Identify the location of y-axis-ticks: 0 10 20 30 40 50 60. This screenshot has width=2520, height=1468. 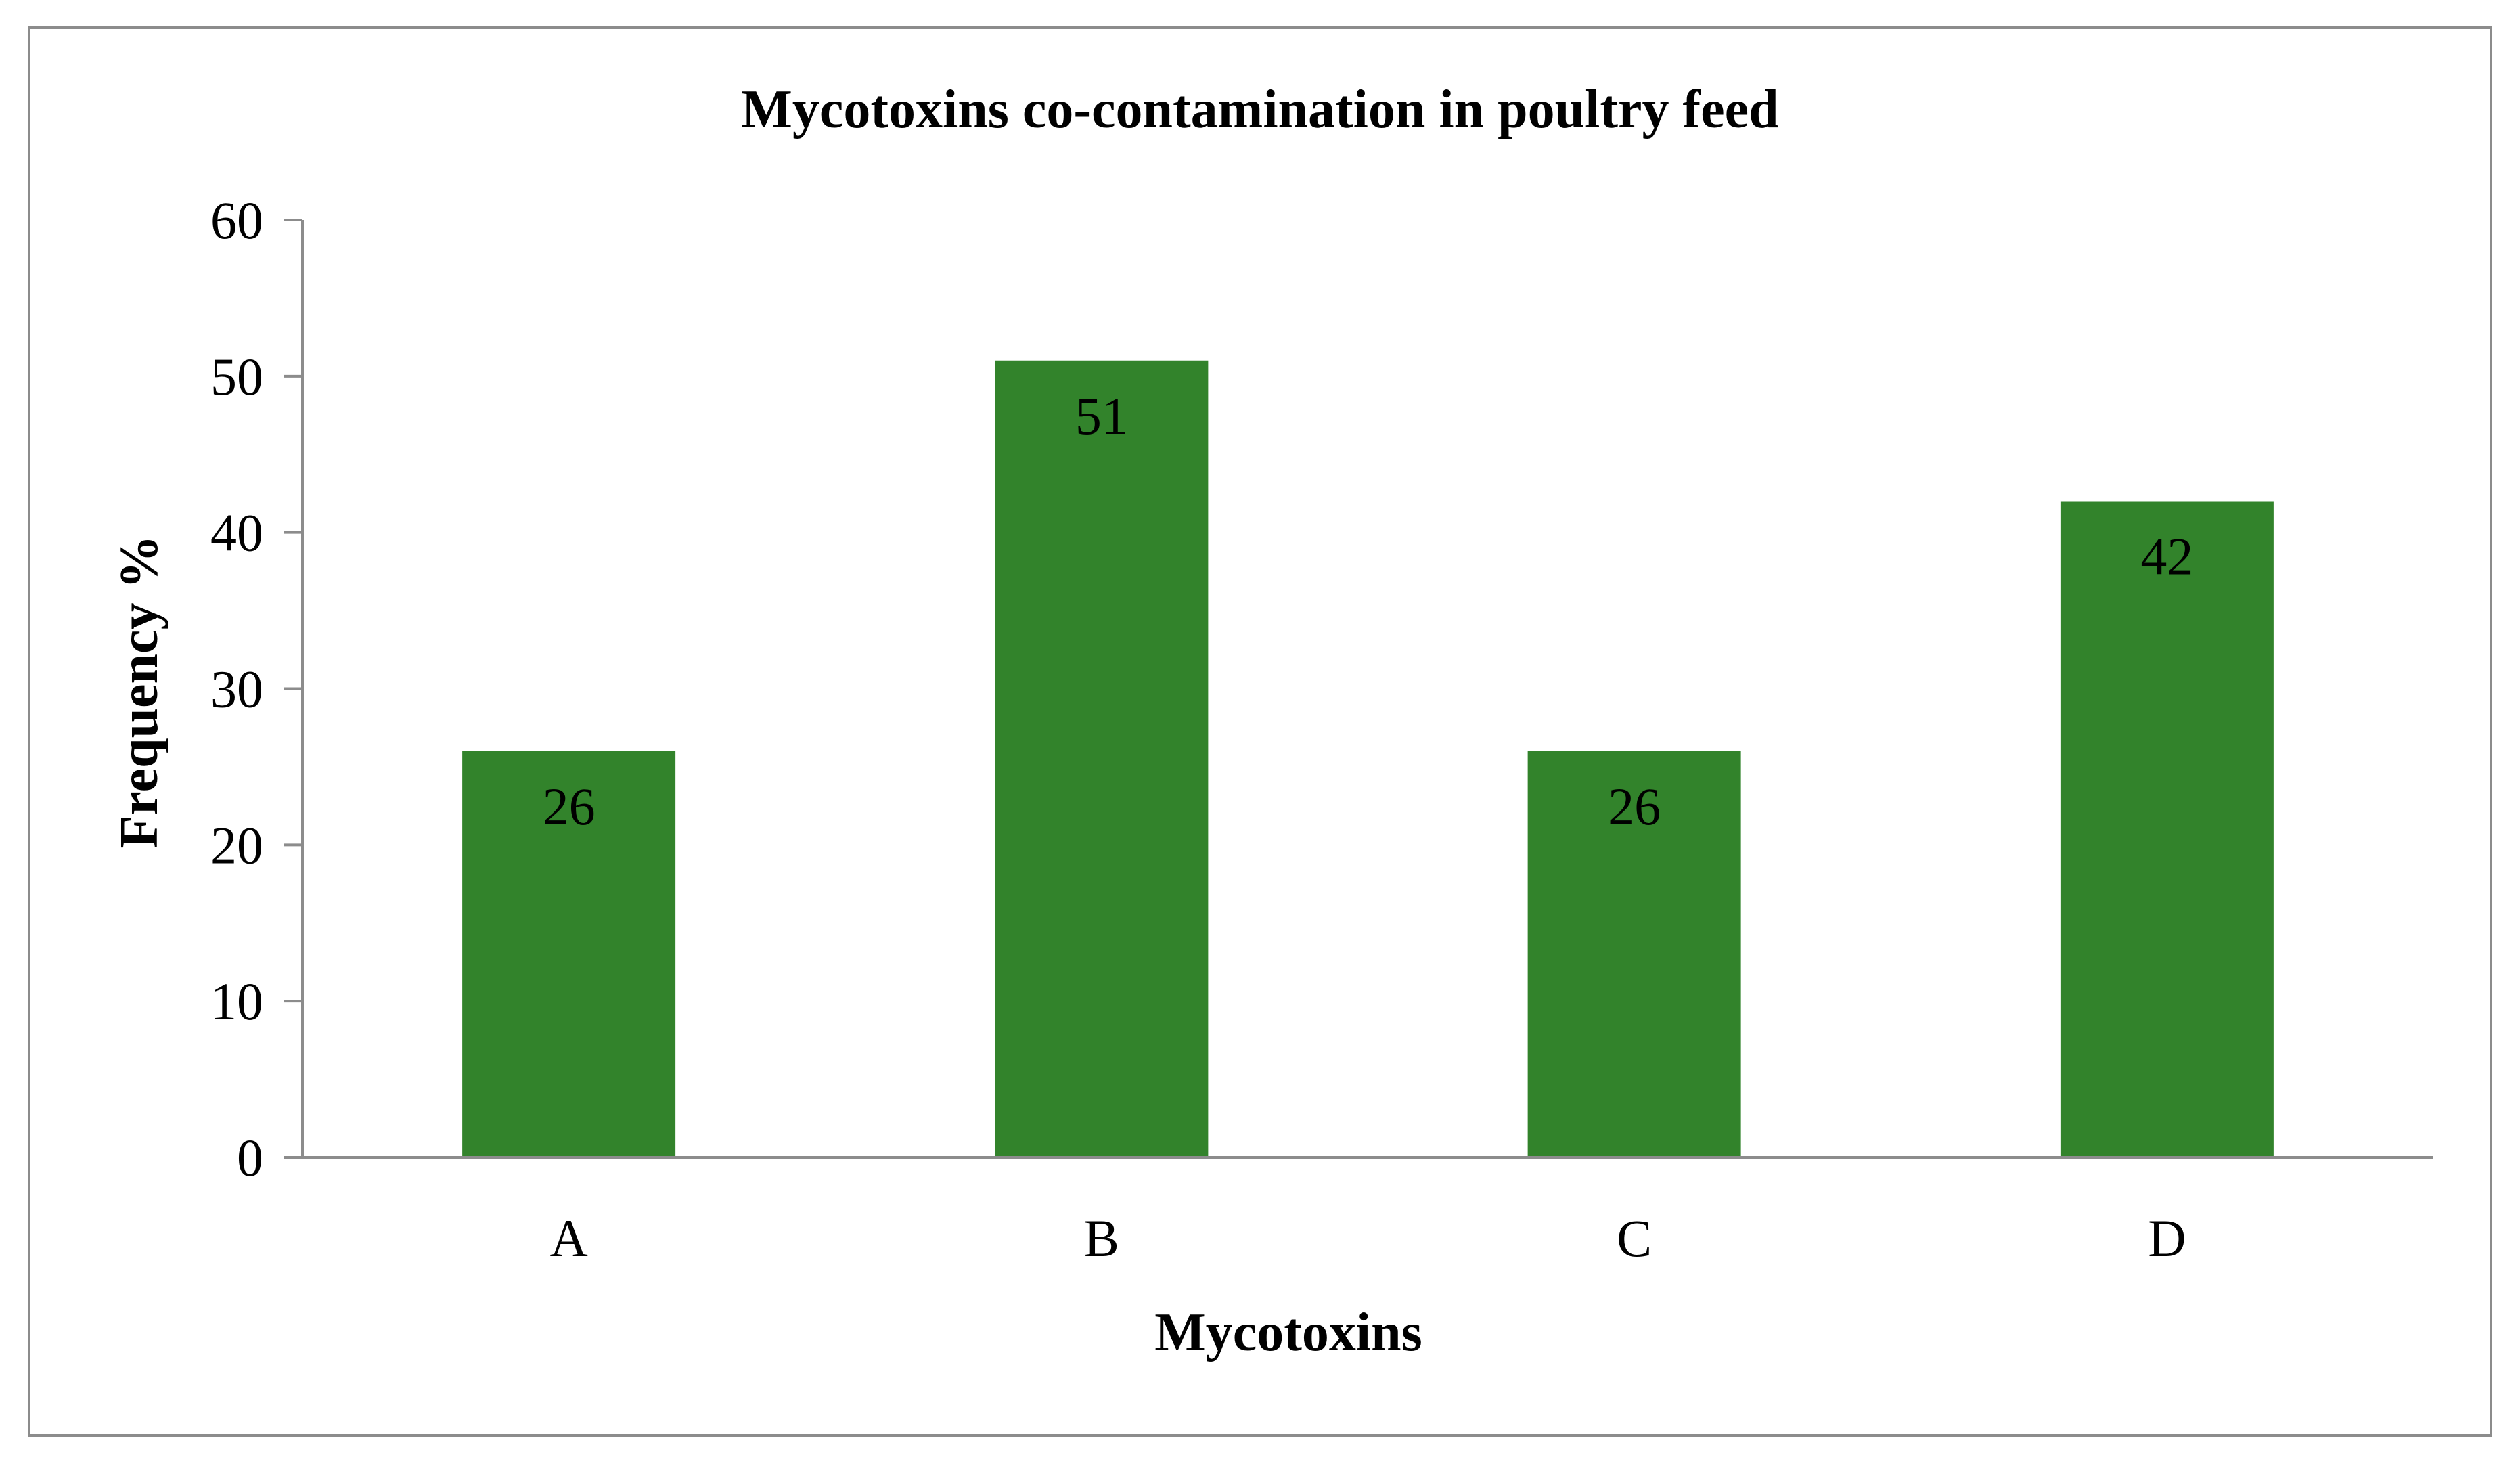
(256, 689).